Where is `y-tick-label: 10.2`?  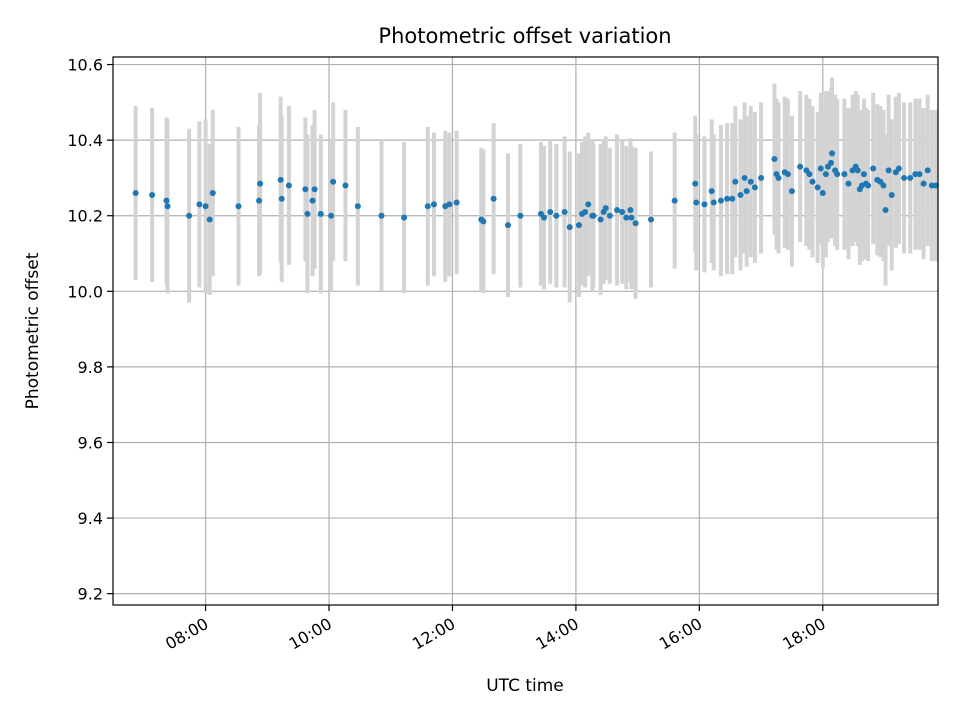
y-tick-label: 10.2 is located at coordinates (85, 216).